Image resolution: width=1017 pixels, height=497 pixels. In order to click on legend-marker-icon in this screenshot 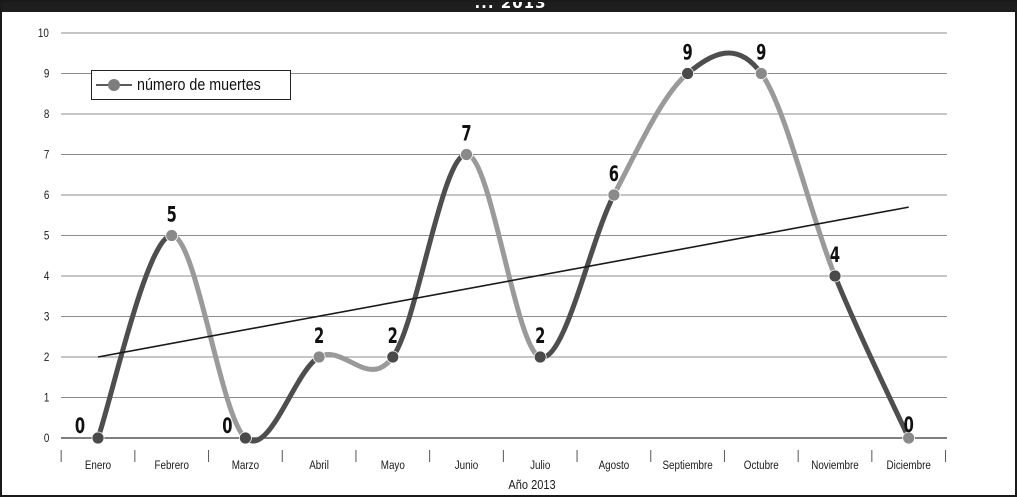, I will do `click(114, 85)`.